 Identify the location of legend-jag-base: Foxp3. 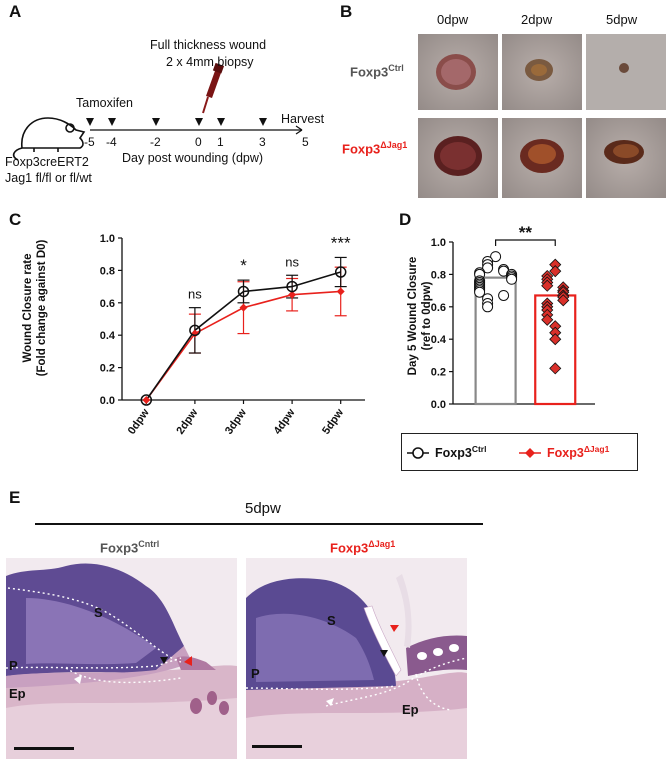
(565, 453).